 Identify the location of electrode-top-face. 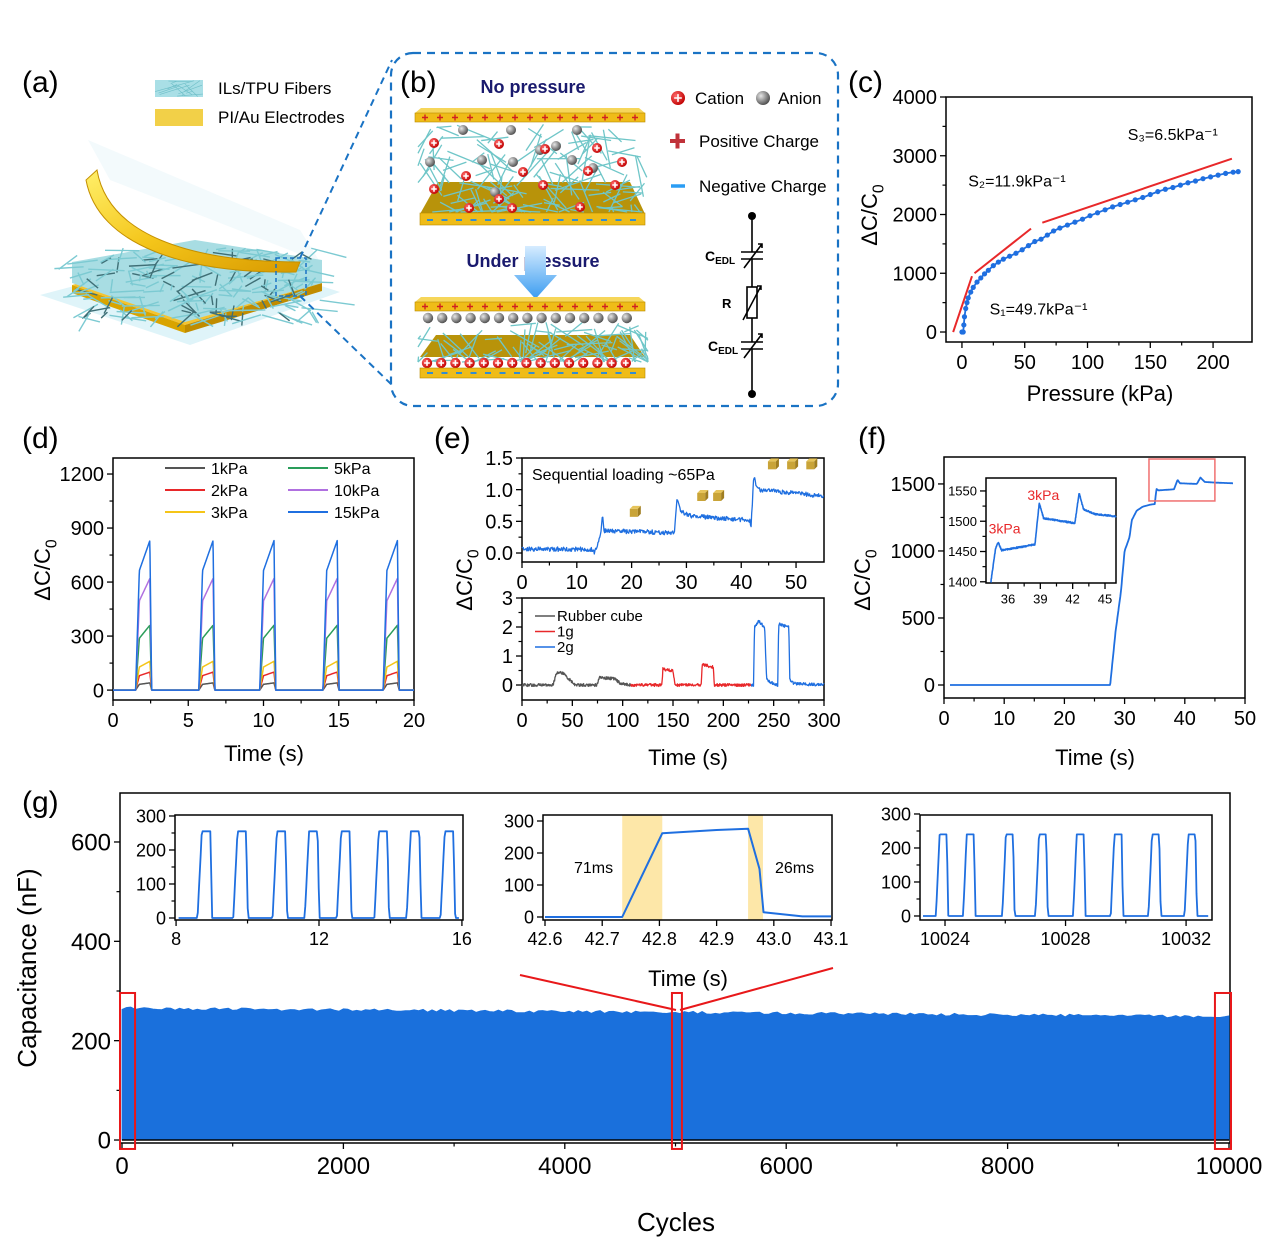
(530, 299).